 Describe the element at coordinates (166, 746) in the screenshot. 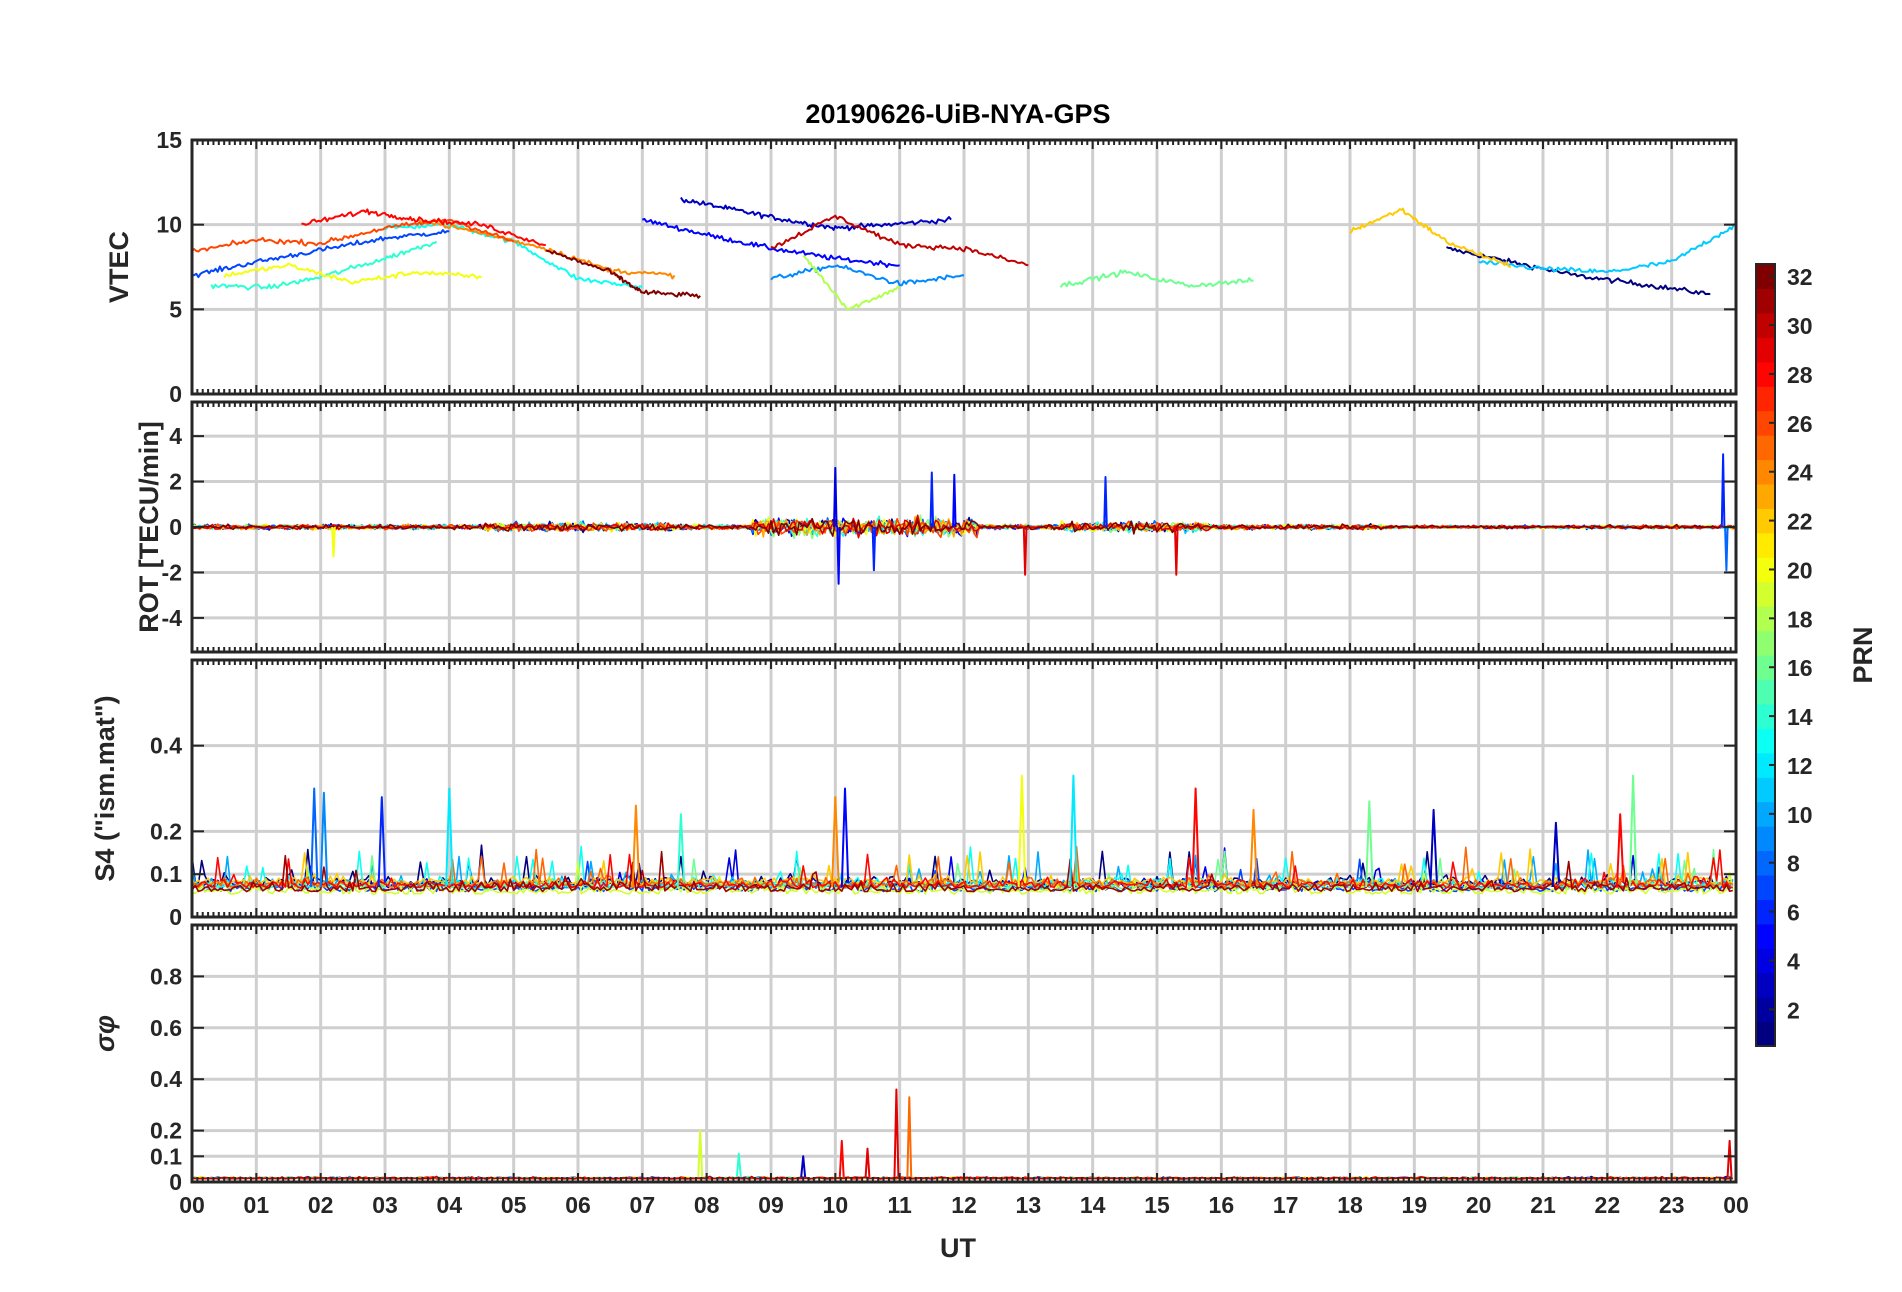

I see `y-tick-label: 0.4` at that location.